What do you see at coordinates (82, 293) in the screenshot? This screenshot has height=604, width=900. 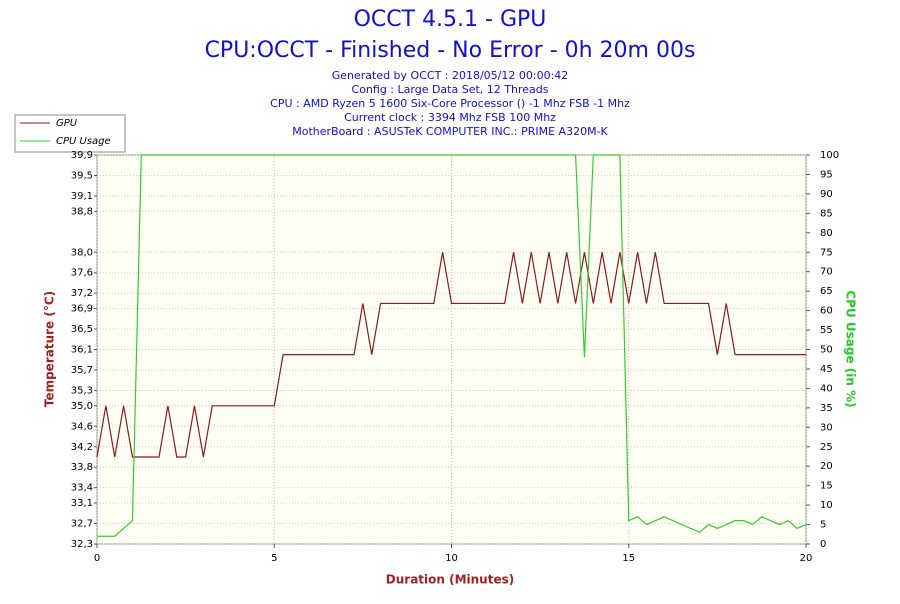 I see `y-tick-label: 37,2` at bounding box center [82, 293].